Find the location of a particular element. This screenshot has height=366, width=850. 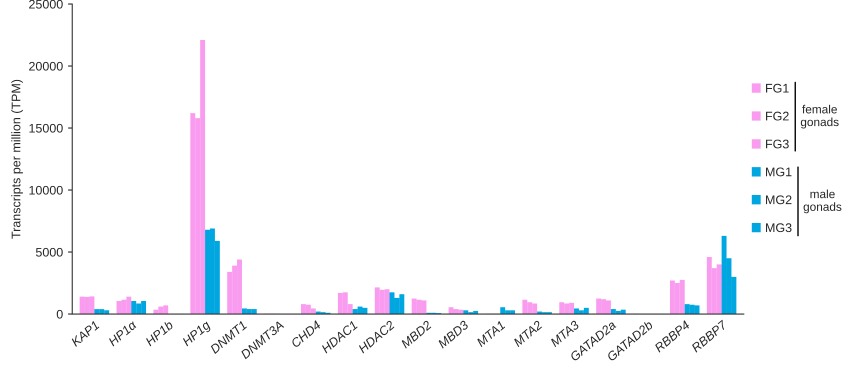

y-tick-label: 0 is located at coordinates (59, 314).